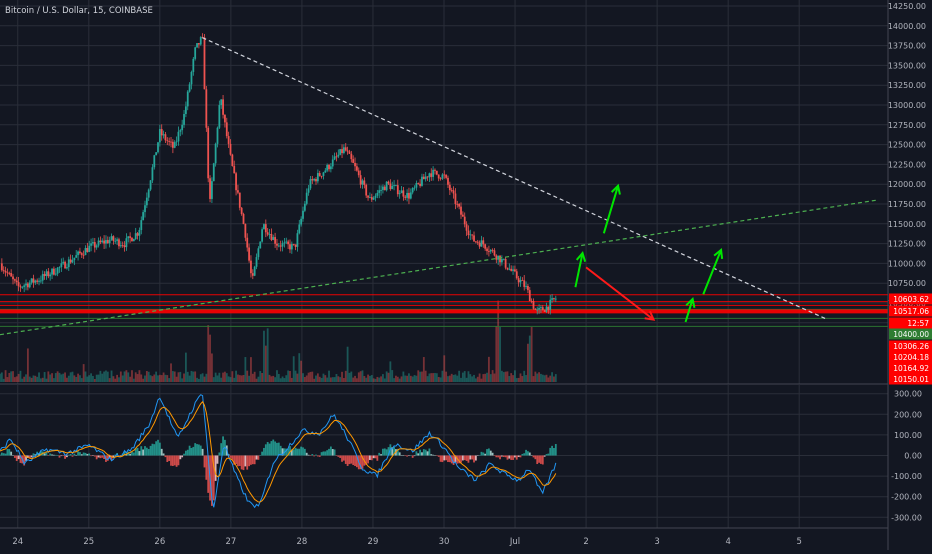 Image resolution: width=932 pixels, height=554 pixels. What do you see at coordinates (649, 253) in the screenshot?
I see `projection-arrows` at bounding box center [649, 253].